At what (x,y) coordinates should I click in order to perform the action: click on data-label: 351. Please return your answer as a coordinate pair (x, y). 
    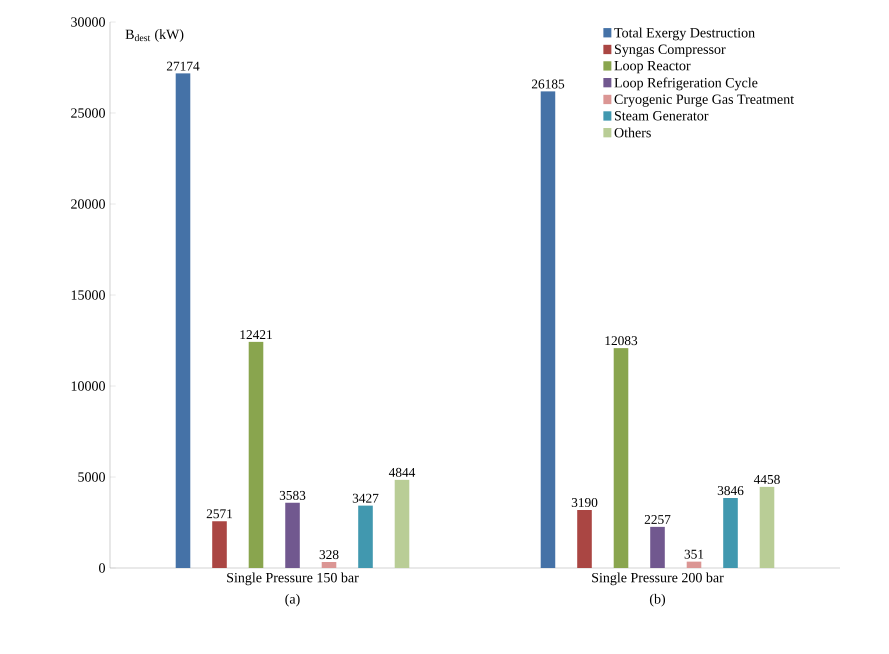
    Looking at the image, I should click on (694, 554).